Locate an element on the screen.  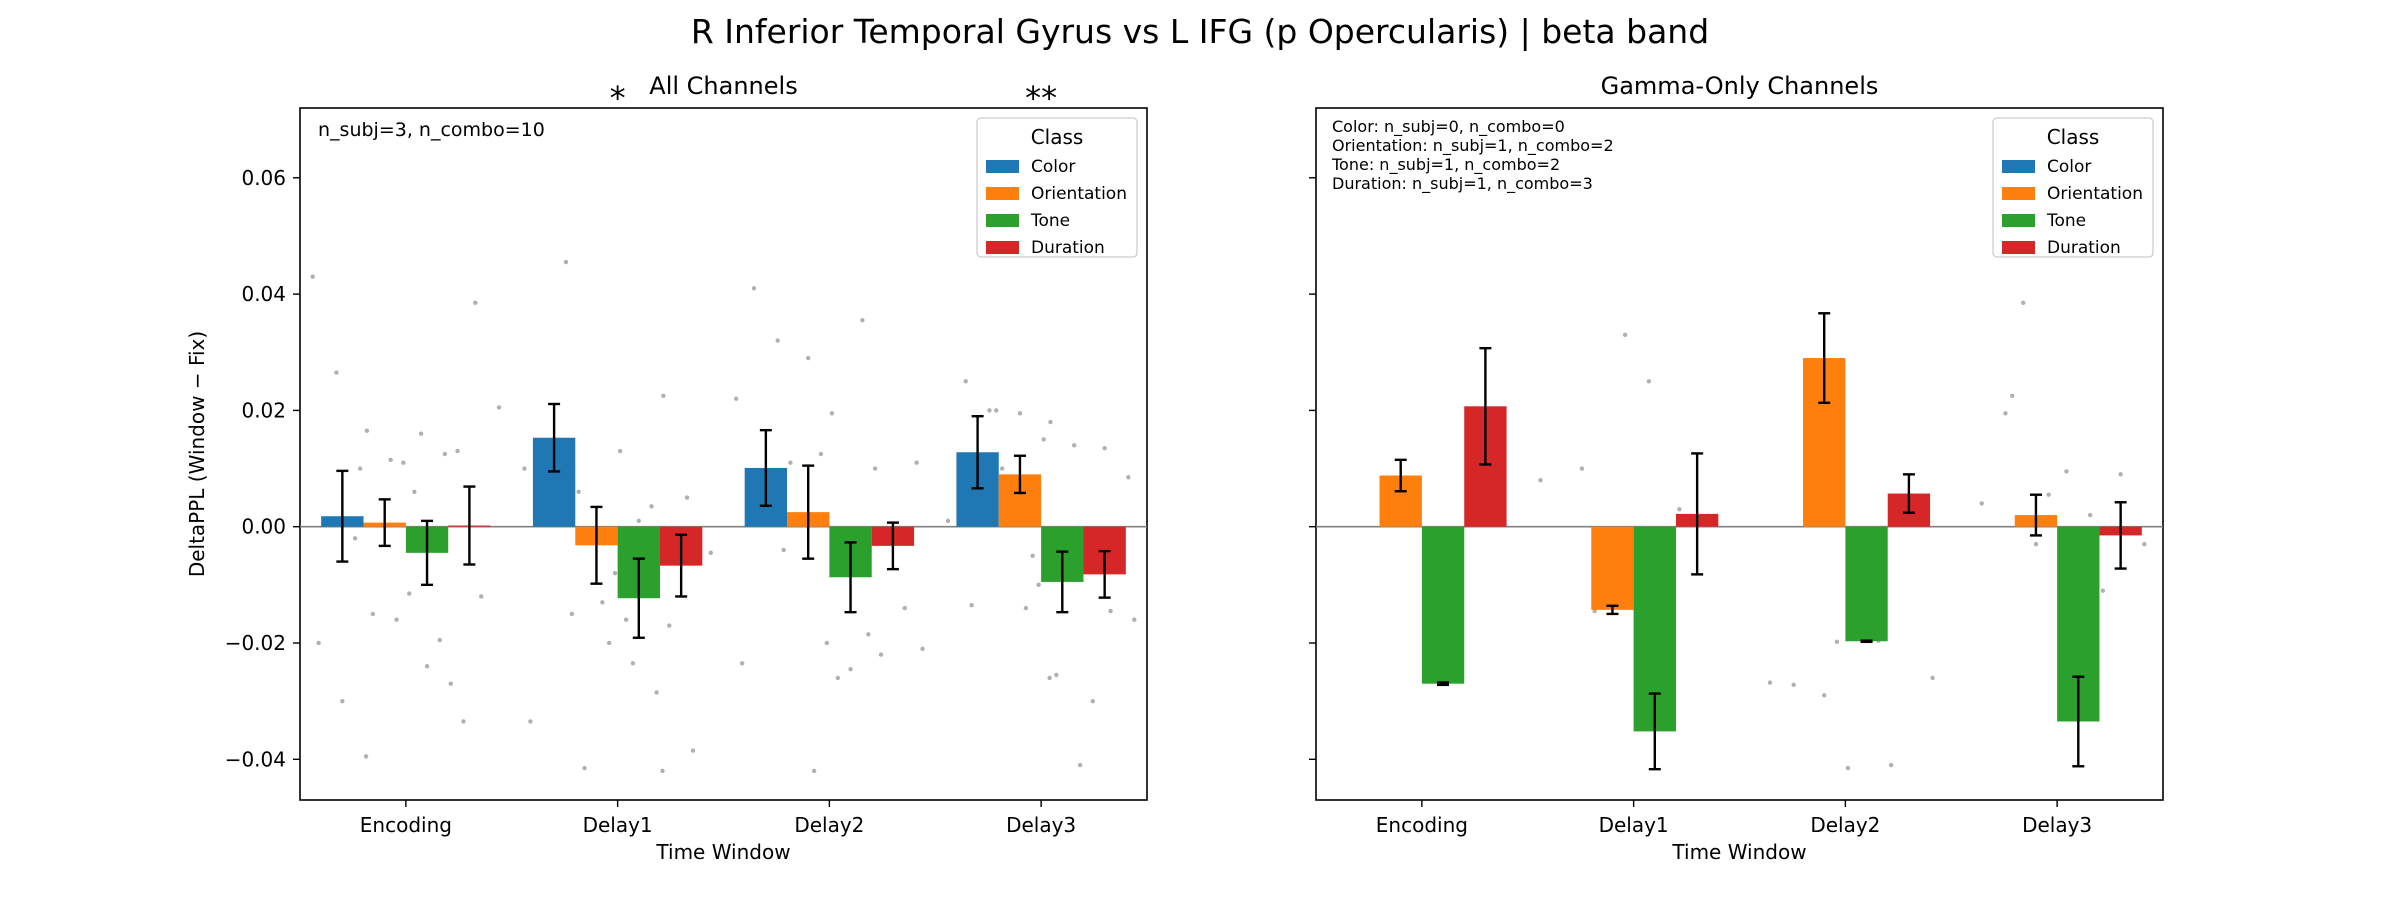
subject-count-annotation: Color: n_subj=0, n_combo=0 is located at coordinates (1448, 127).